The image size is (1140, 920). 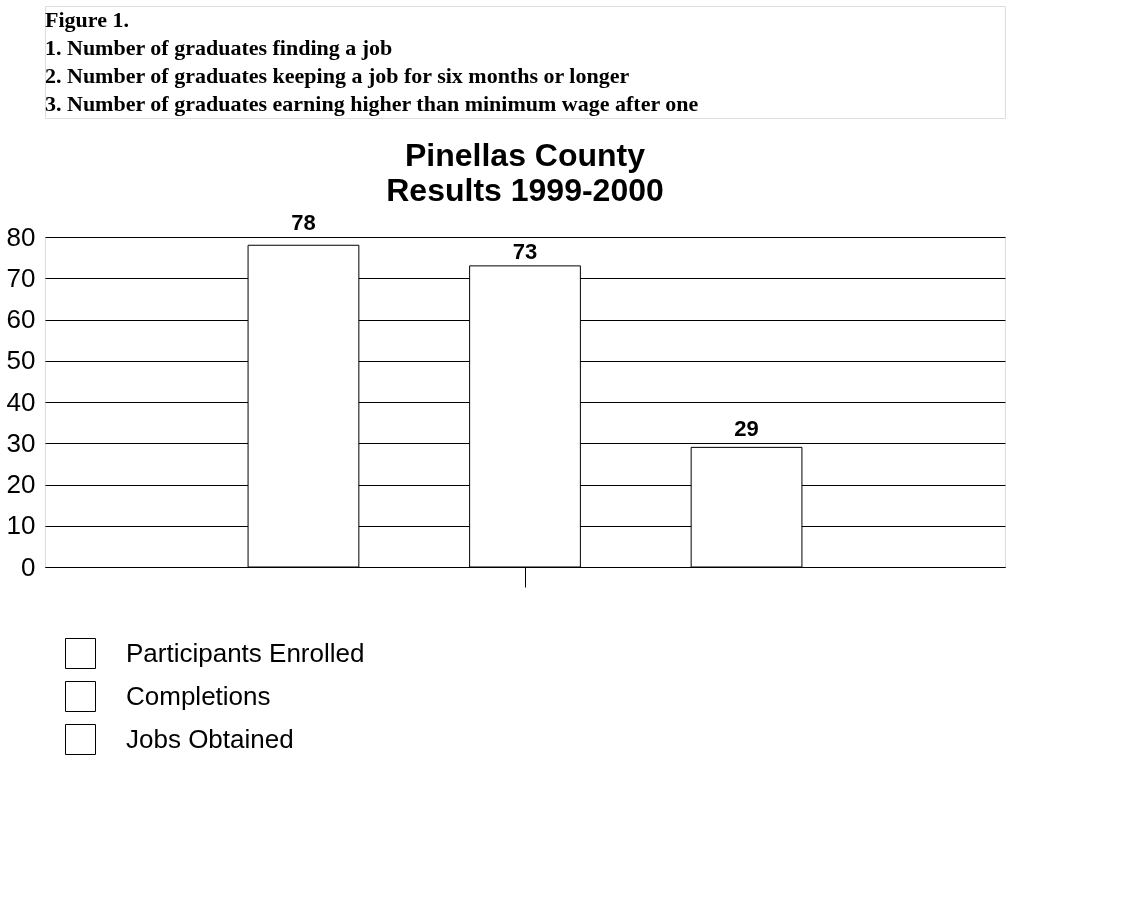 I want to click on data-label: 73, so click(x=525, y=251).